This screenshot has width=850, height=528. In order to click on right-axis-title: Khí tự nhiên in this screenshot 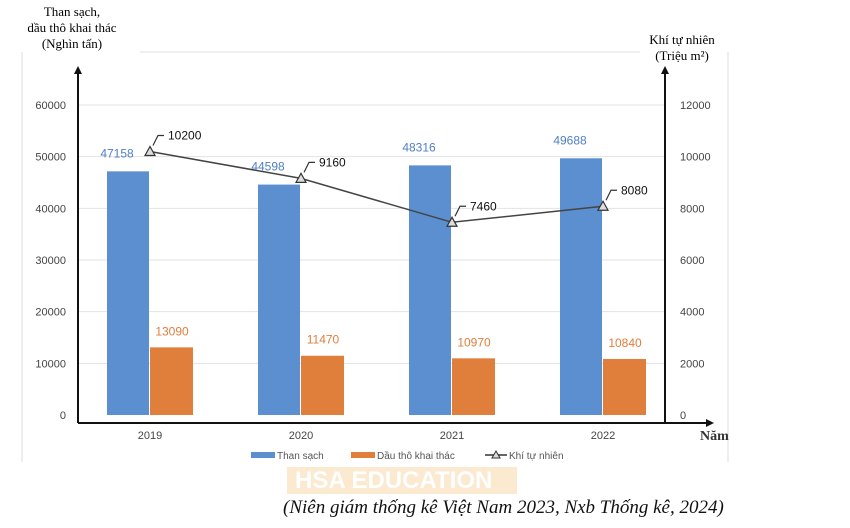, I will do `click(682, 39)`.